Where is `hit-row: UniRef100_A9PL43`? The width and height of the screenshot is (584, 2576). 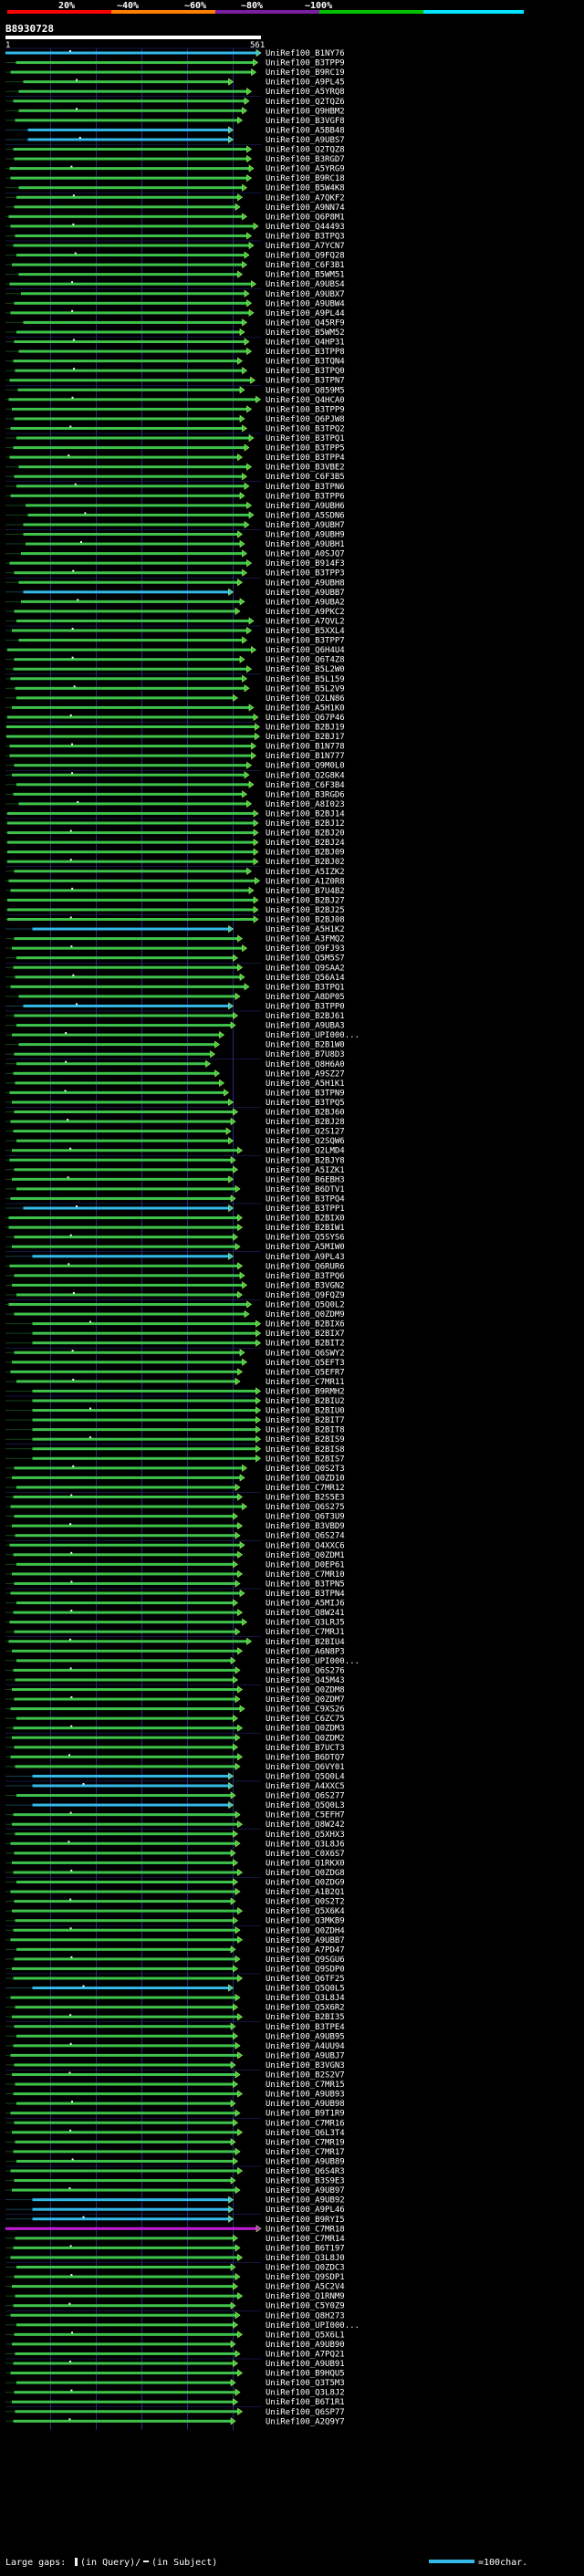
hit-row: UniRef100_A9PL43 is located at coordinates (175, 1257).